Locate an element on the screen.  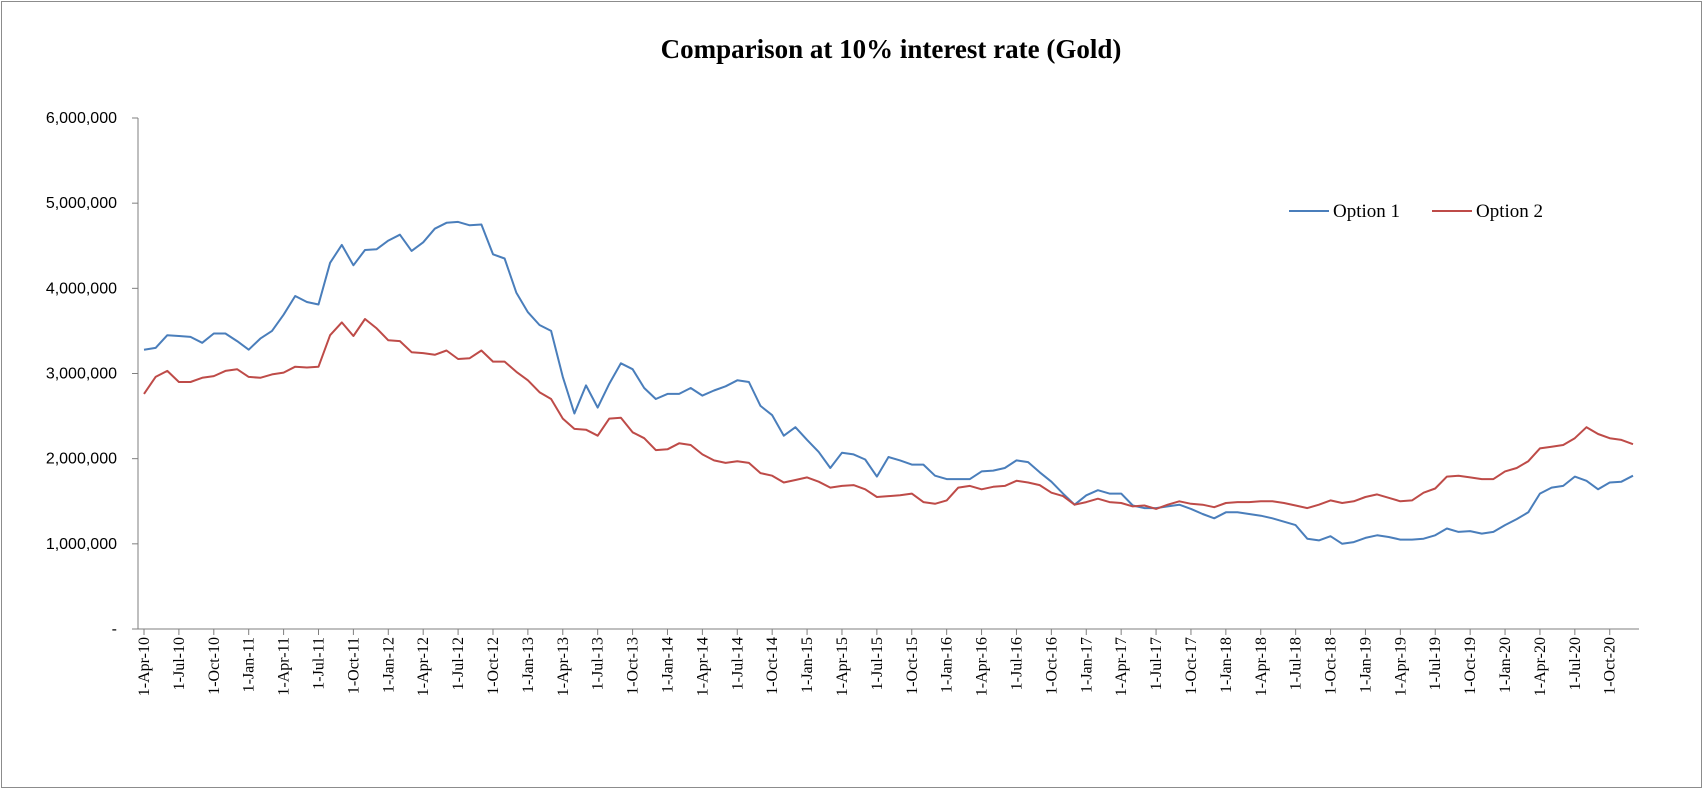
x-tick-label: 1-Jul-11 is located at coordinates (318, 663).